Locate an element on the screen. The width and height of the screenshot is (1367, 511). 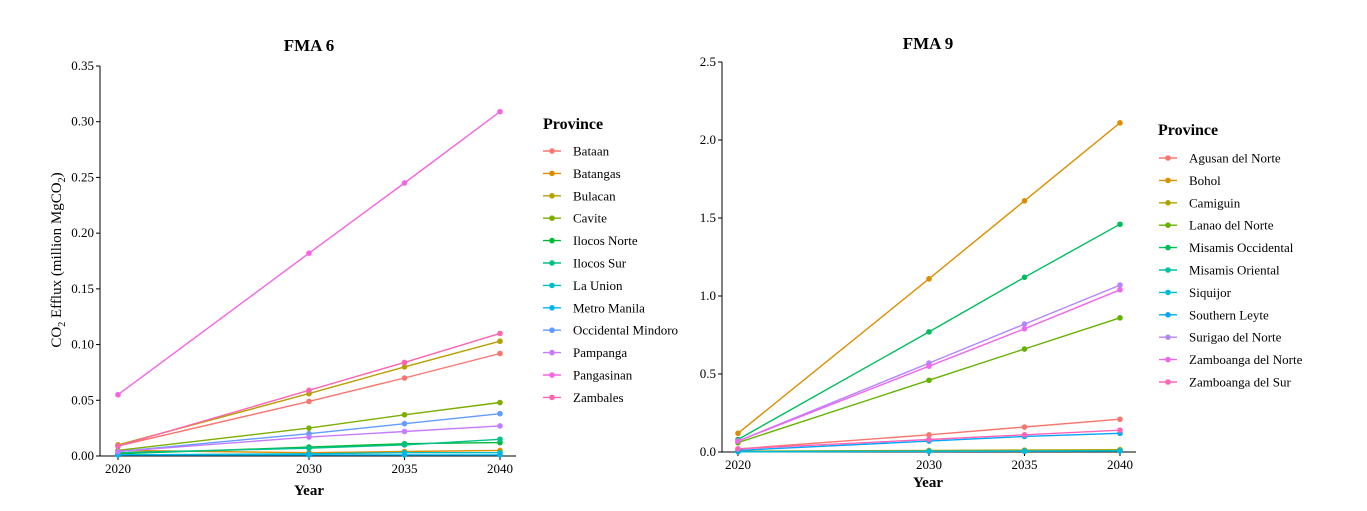
y-tick-label: 0.0 is located at coordinates (708, 451).